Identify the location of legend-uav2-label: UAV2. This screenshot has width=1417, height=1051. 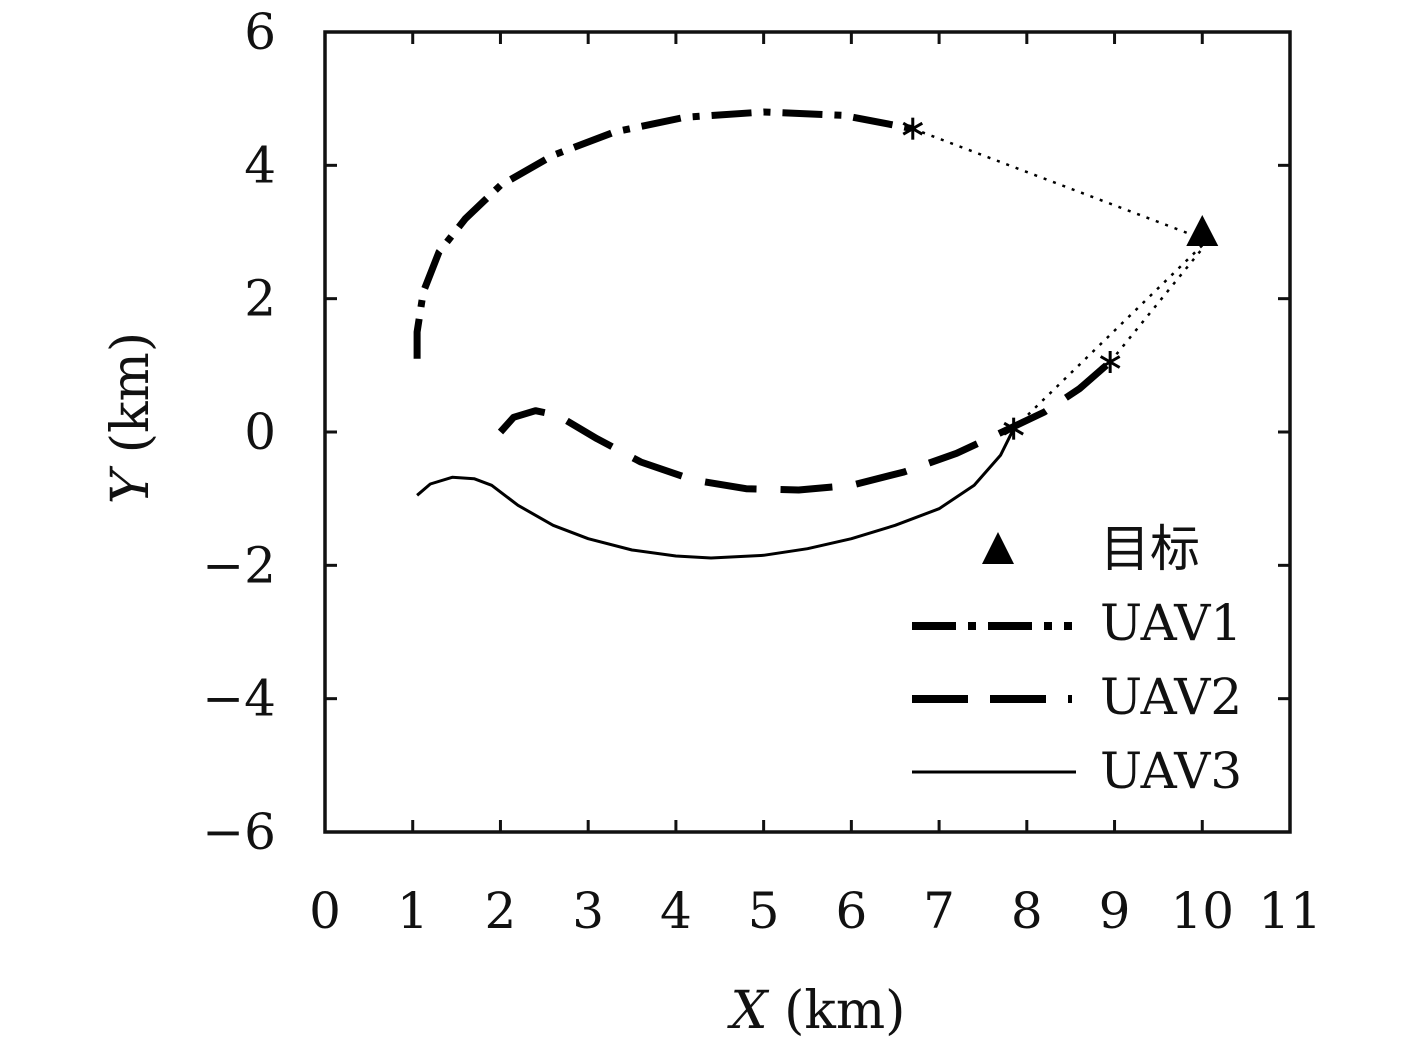
(1171, 697).